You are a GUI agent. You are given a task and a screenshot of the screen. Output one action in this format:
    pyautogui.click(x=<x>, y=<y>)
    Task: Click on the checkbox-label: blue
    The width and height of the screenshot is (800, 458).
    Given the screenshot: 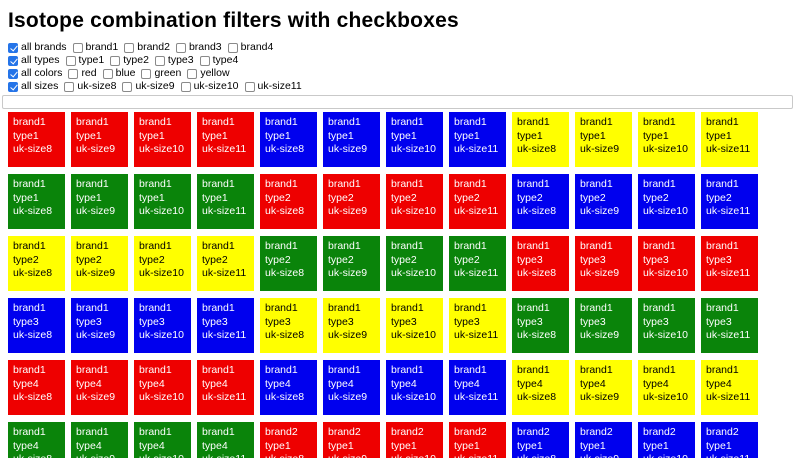 What is the action you would take?
    pyautogui.click(x=125, y=73)
    